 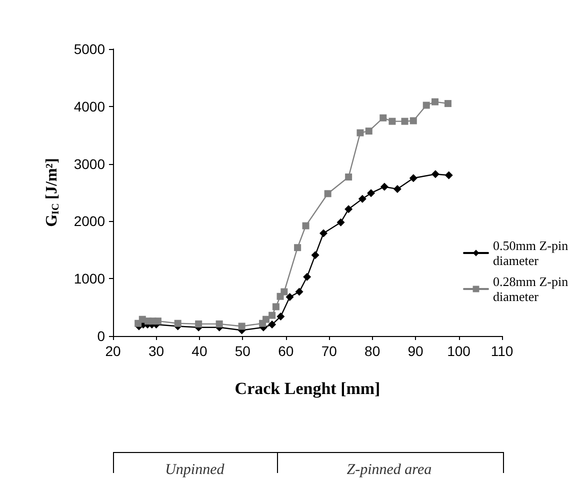 I want to click on y-tick-label: 3000, so click(x=90, y=164).